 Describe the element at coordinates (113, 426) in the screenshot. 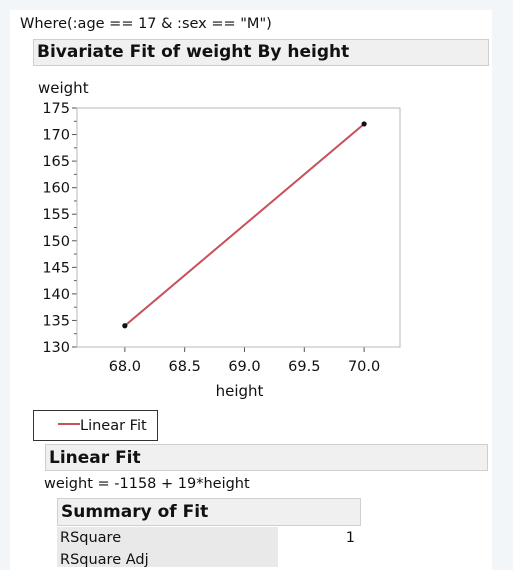

I see `legend-label: Linear Fit` at that location.